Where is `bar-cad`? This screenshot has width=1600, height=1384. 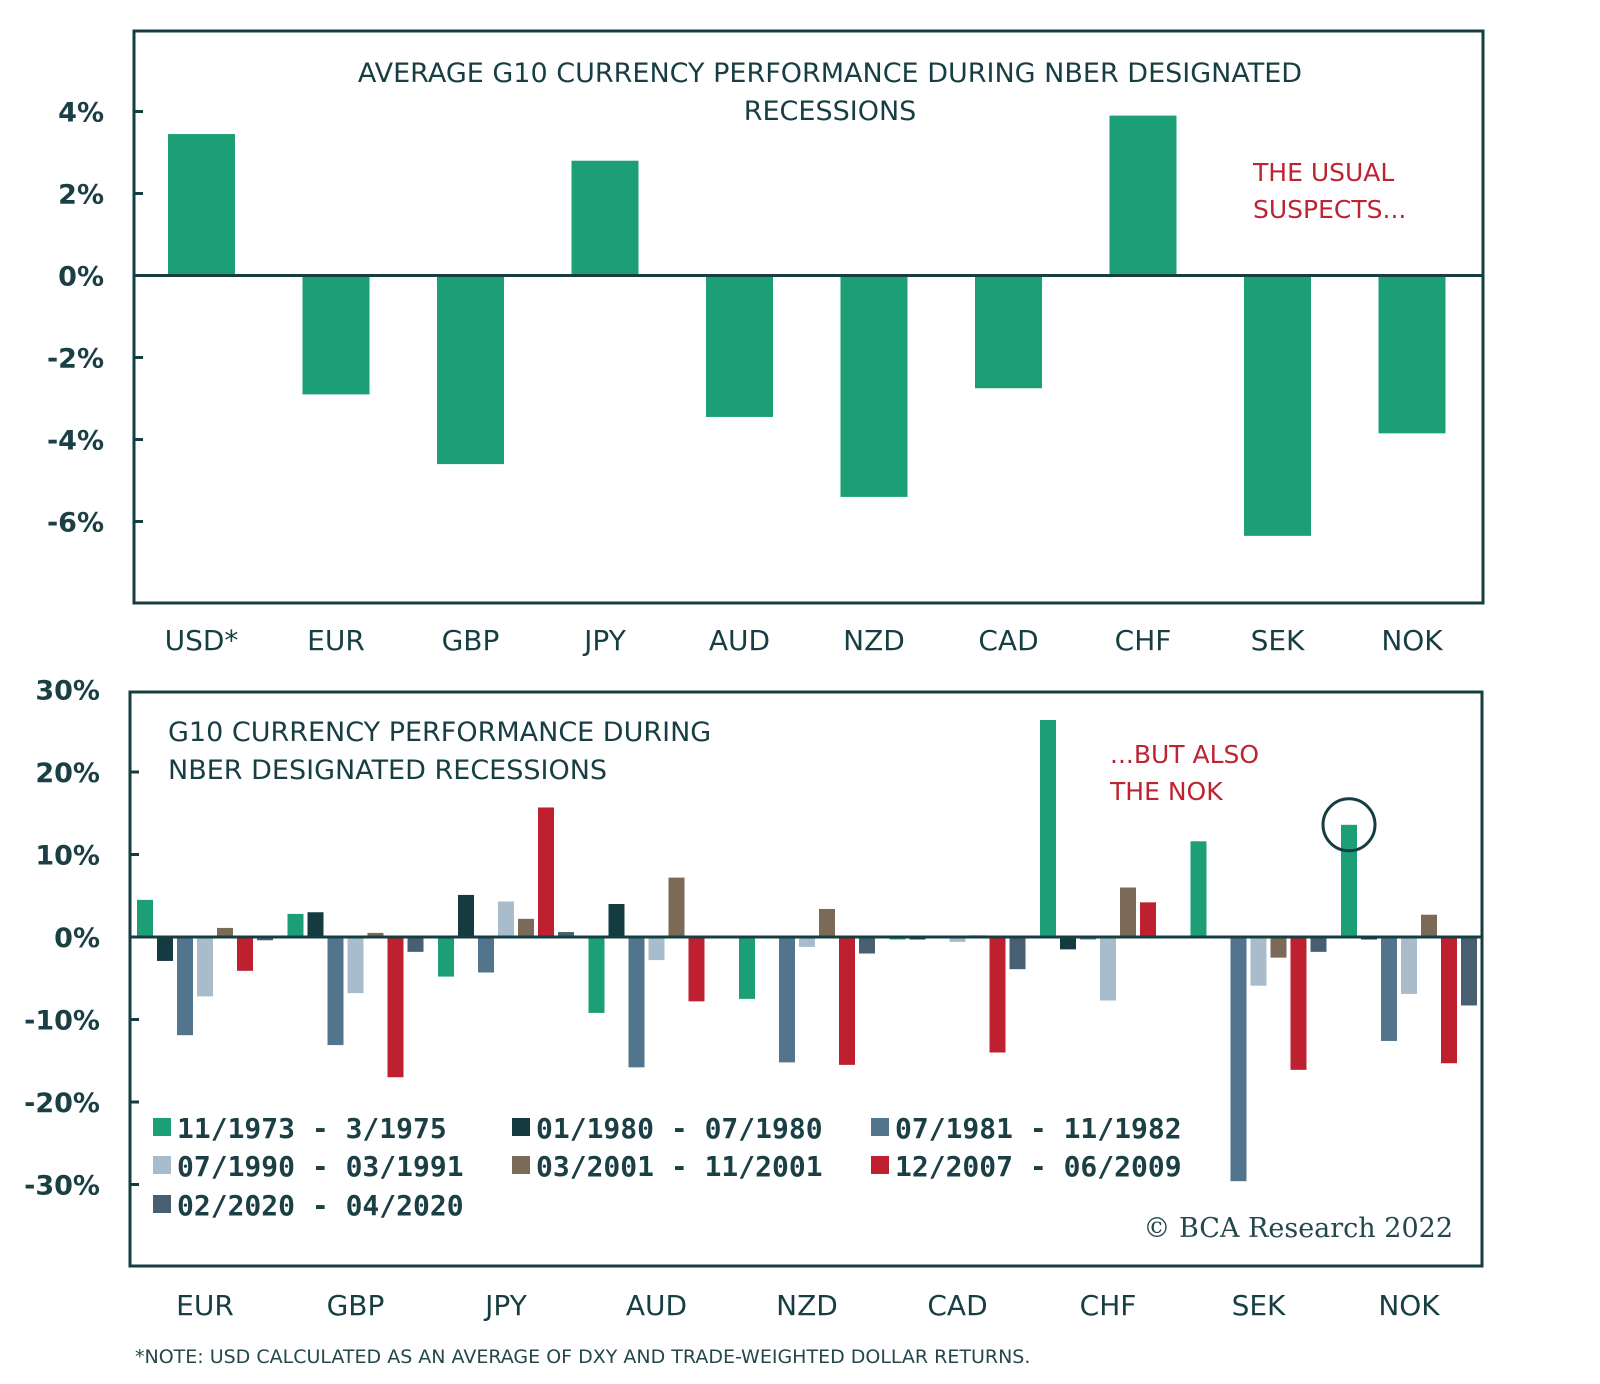
bar-cad is located at coordinates (1008, 332).